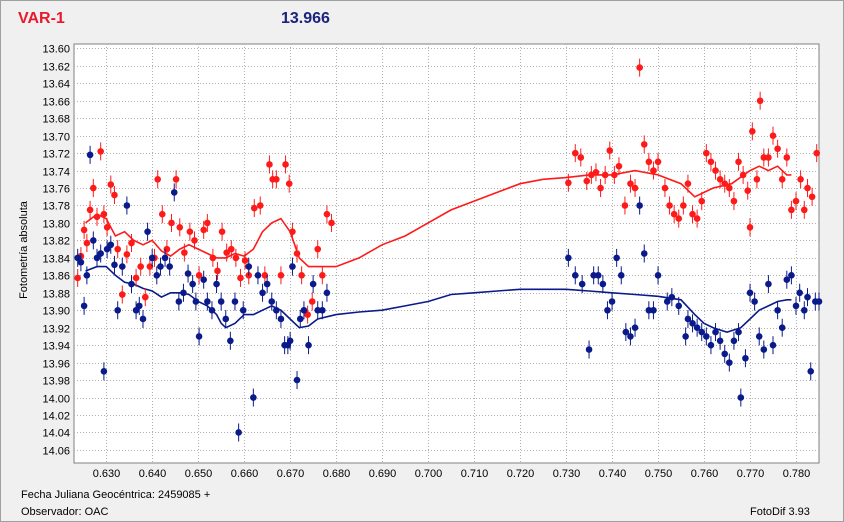 Image resolution: width=844 pixels, height=522 pixels. What do you see at coordinates (56, 277) in the screenshot?
I see `y-tick-label: 13.86` at bounding box center [56, 277].